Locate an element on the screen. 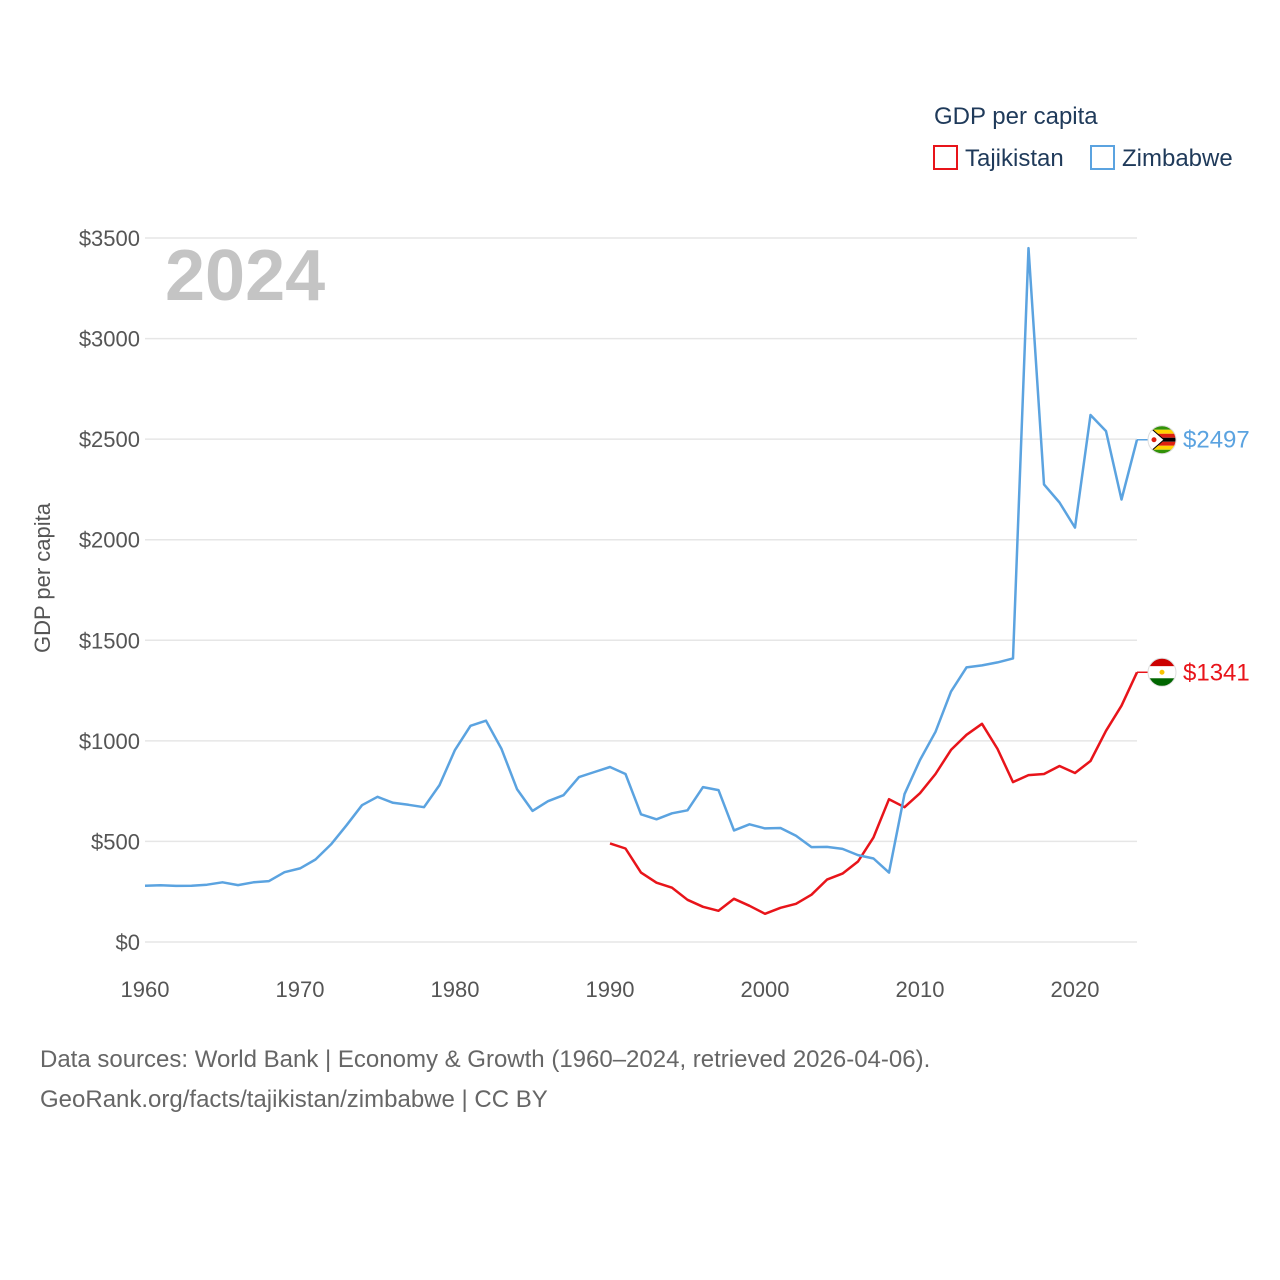  y-tick-label: $3000 is located at coordinates (109, 339).